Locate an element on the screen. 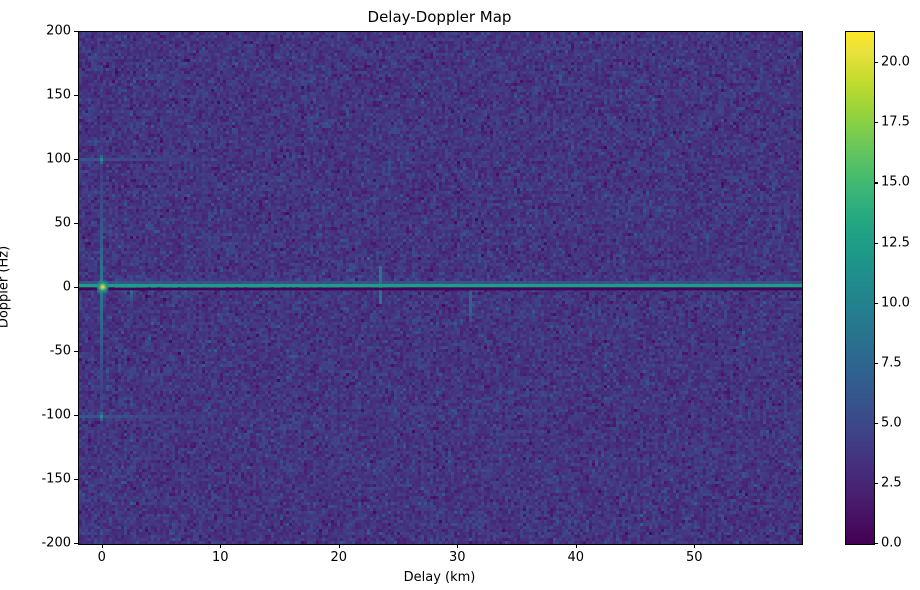 The width and height of the screenshot is (920, 590). y-axis-tick-label: -100 is located at coordinates (56, 415).